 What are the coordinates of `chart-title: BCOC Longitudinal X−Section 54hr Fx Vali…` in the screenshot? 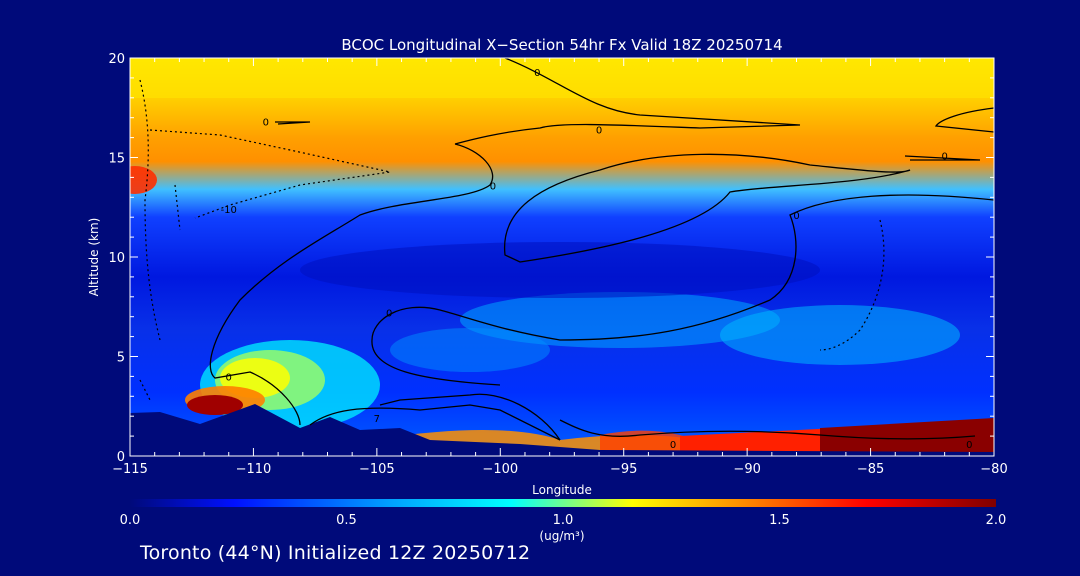 It's located at (561, 45).